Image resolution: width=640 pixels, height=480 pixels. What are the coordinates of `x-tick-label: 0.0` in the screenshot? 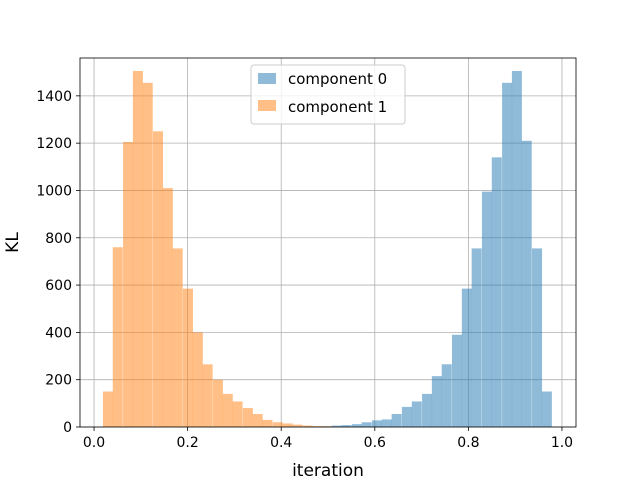 It's located at (94, 443).